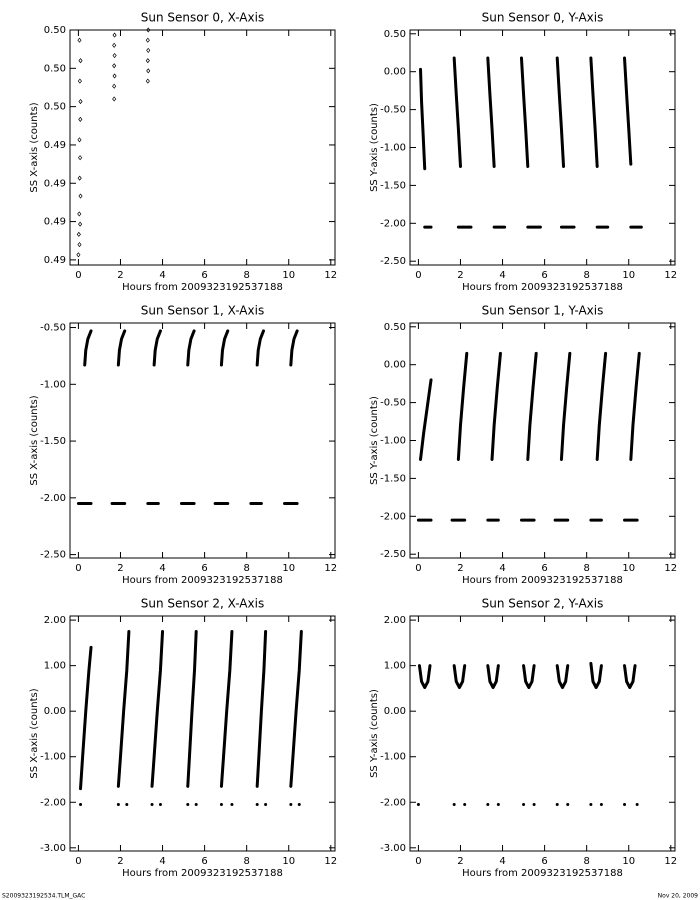 This screenshot has width=700, height=900. Describe the element at coordinates (395, 620) in the screenshot. I see `y-tick-label: 2.00` at that location.